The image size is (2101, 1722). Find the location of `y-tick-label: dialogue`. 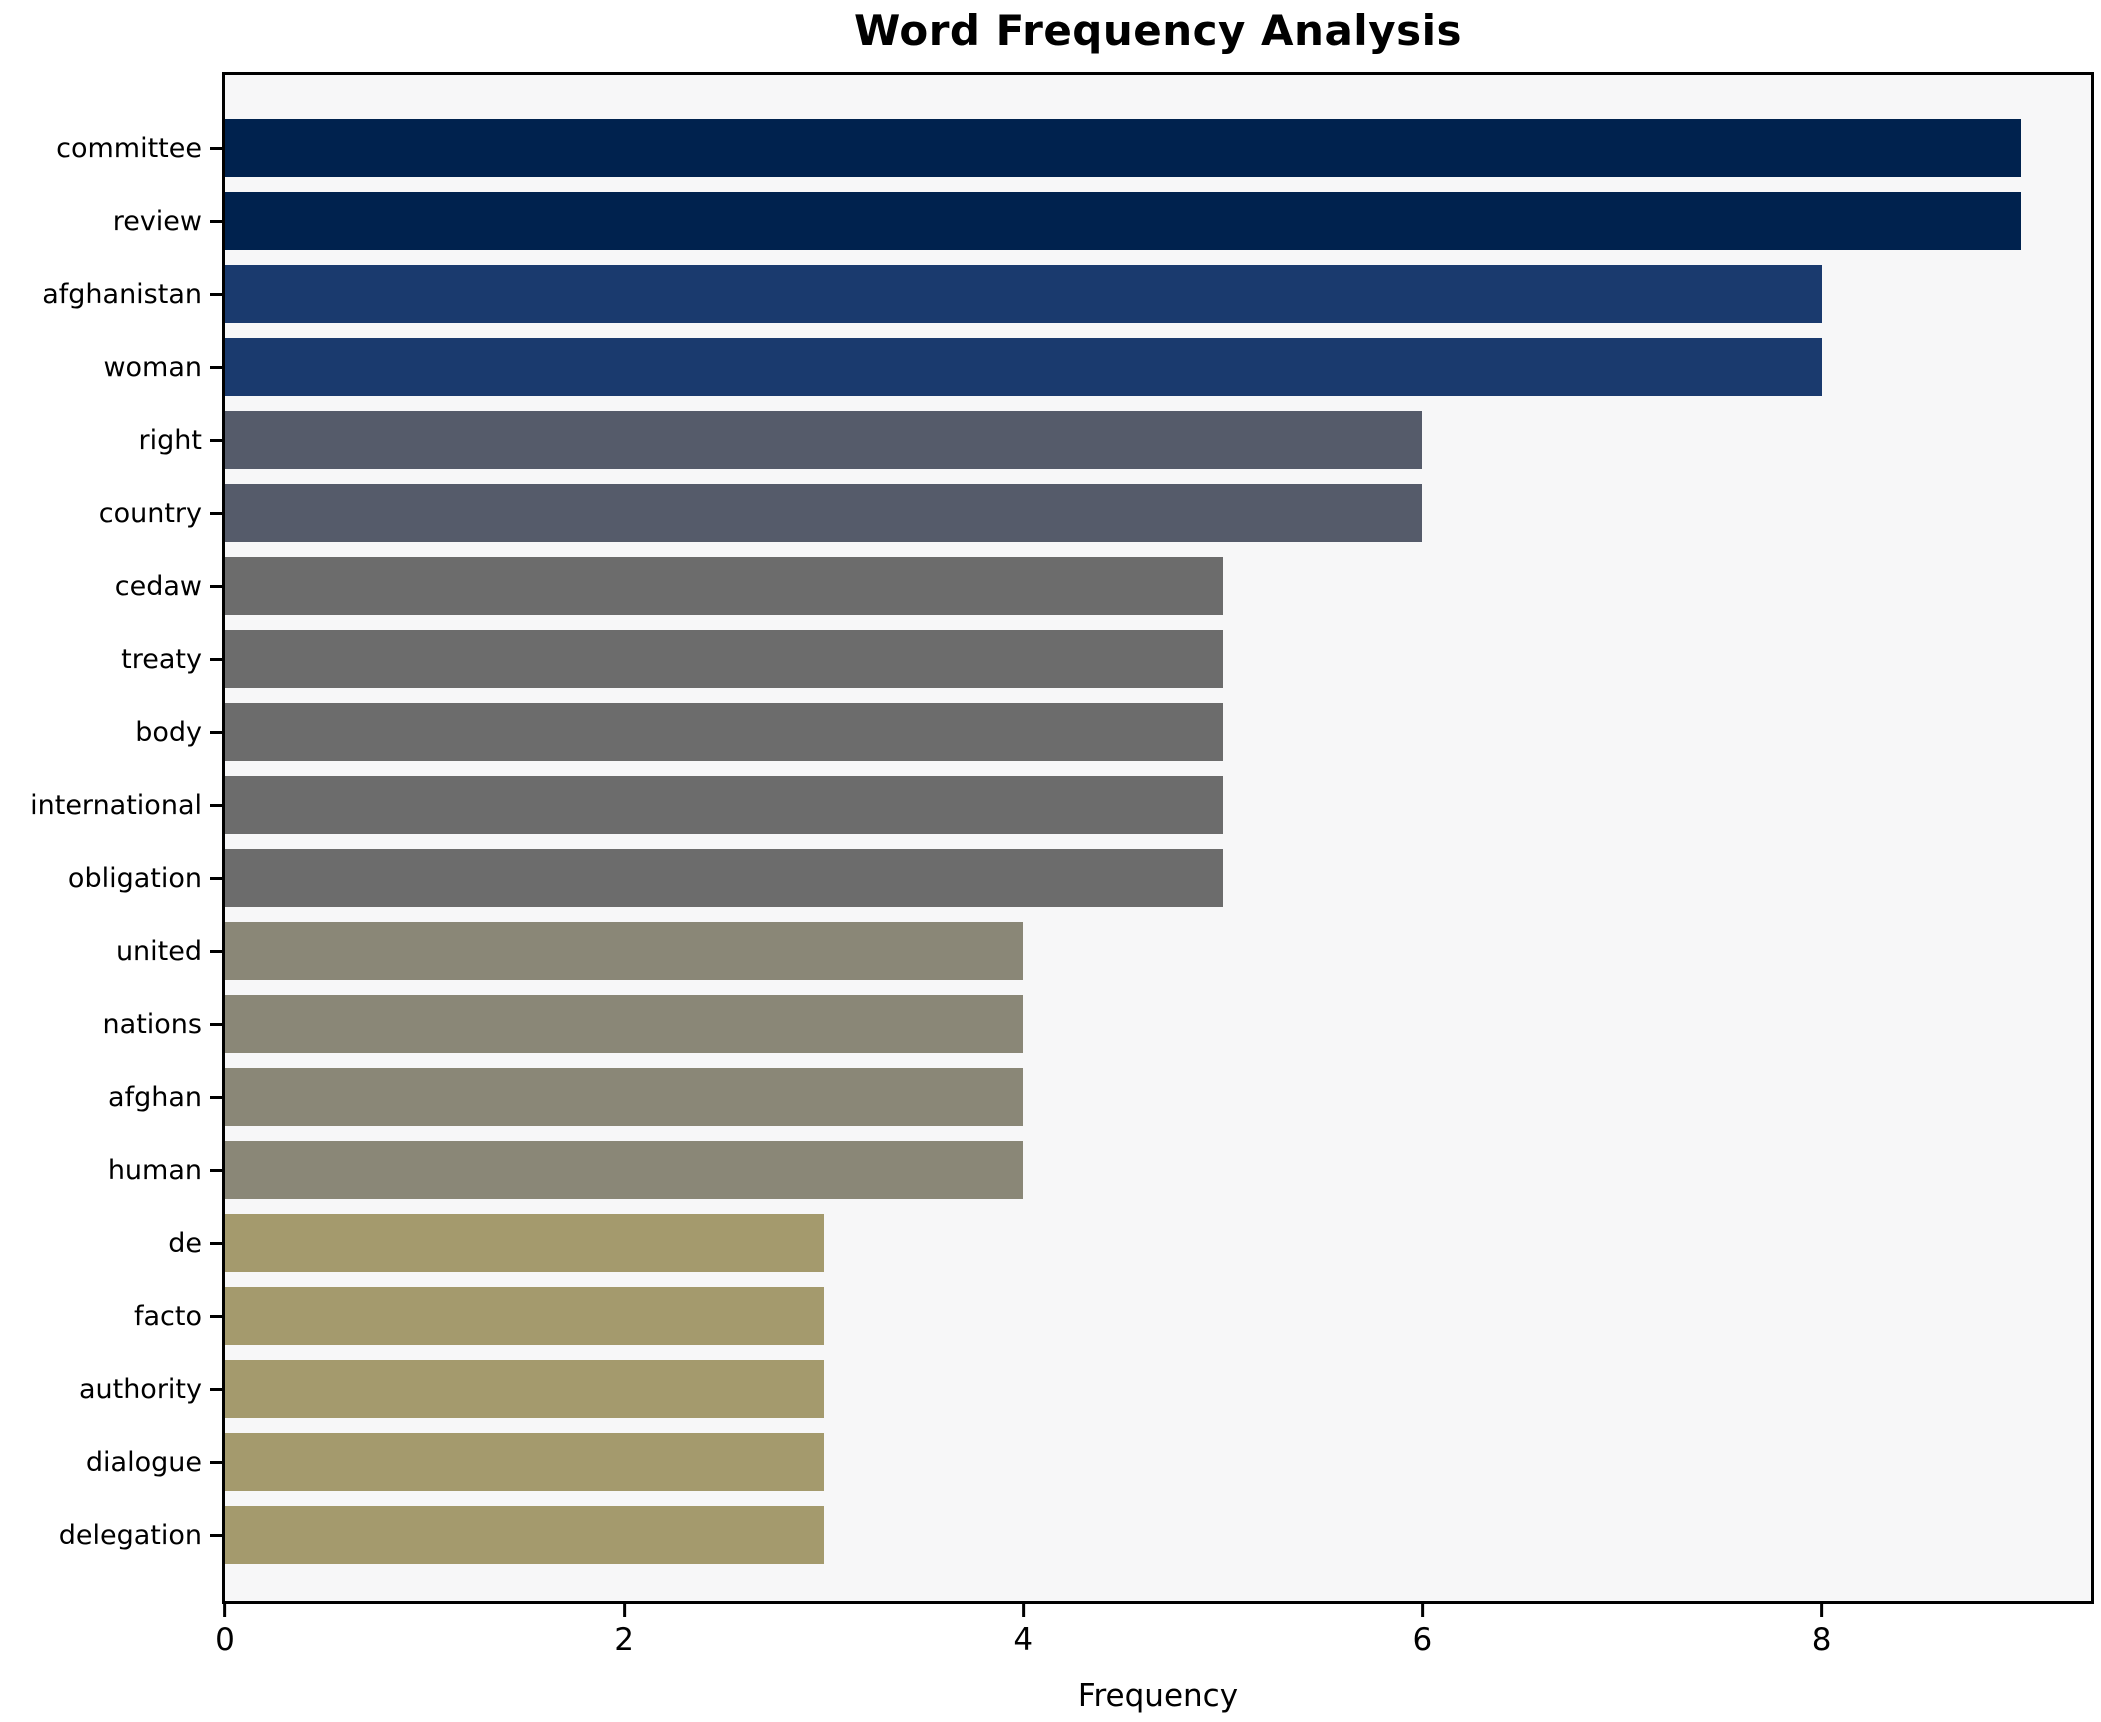

y-tick-label: dialogue is located at coordinates (143, 1462).